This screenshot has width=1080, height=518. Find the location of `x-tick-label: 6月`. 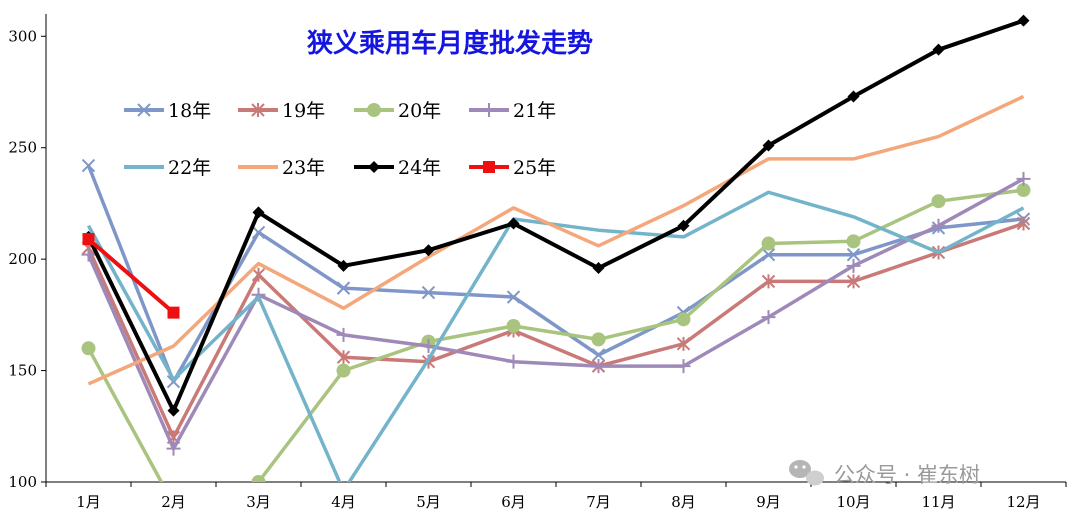

x-tick-label: 6月 is located at coordinates (513, 502).